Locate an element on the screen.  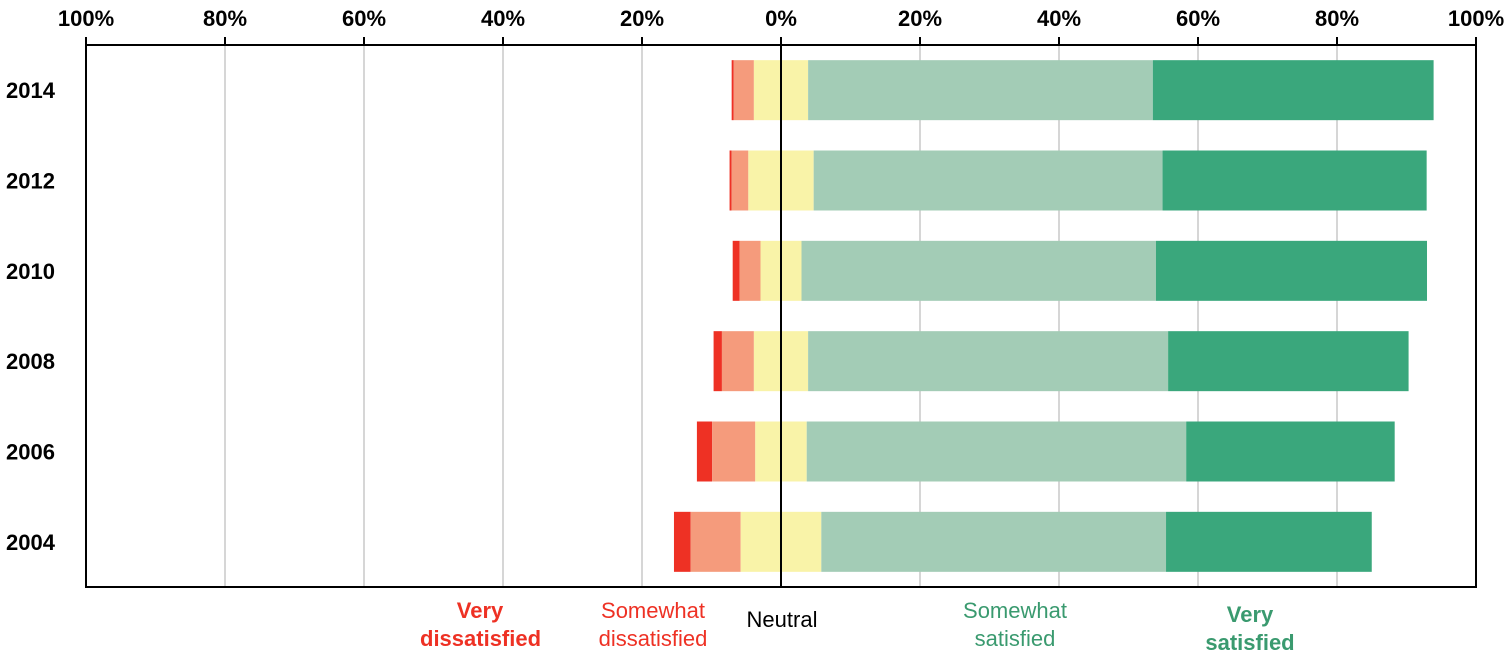
legend-very-dissatisfied: Very dissatisfied is located at coordinates (481, 625).